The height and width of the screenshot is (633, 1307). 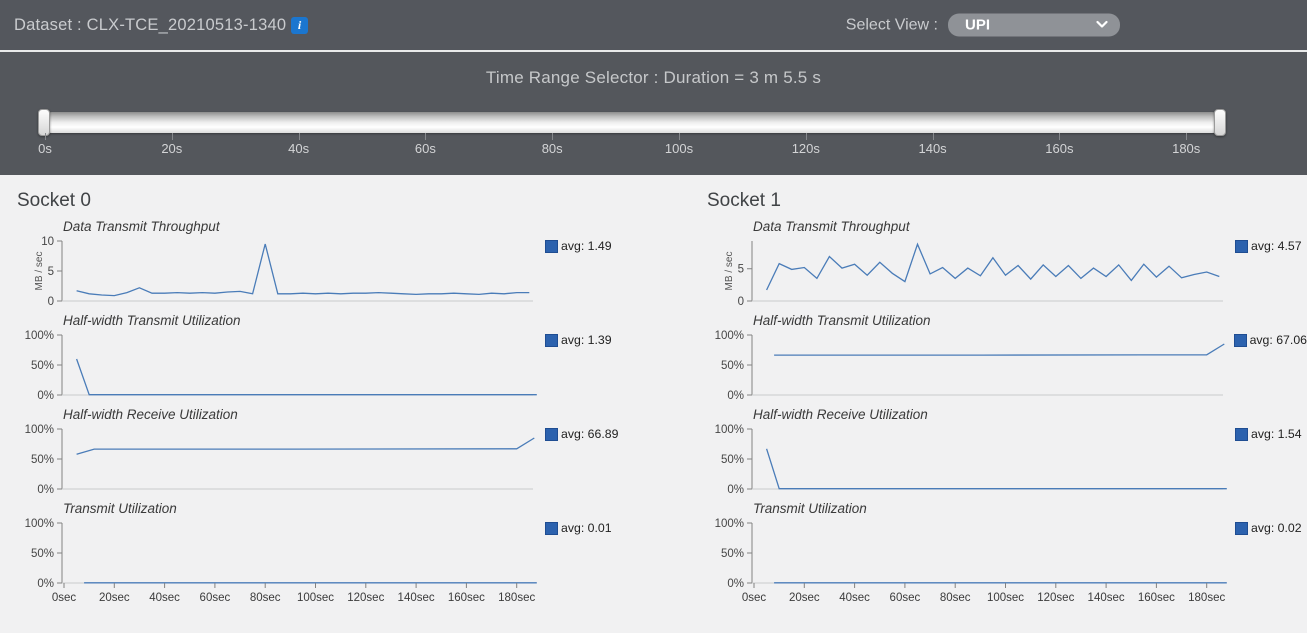 What do you see at coordinates (1005, 598) in the screenshot?
I see `x-tick-label: 100sec` at bounding box center [1005, 598].